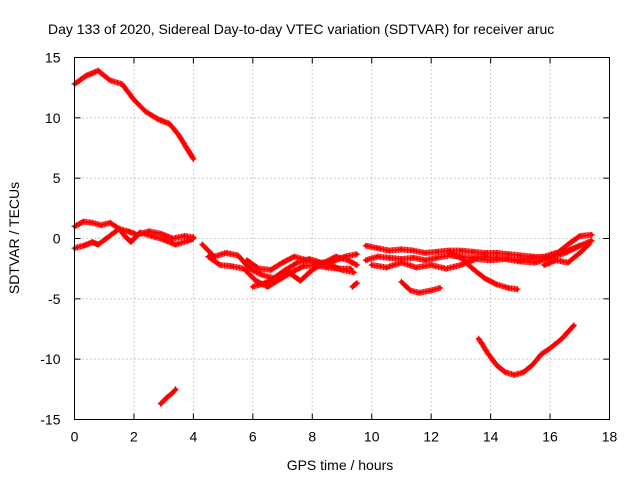 This screenshot has height=480, width=640. What do you see at coordinates (354, 285) in the screenshot?
I see `series-arc-short-a` at bounding box center [354, 285].